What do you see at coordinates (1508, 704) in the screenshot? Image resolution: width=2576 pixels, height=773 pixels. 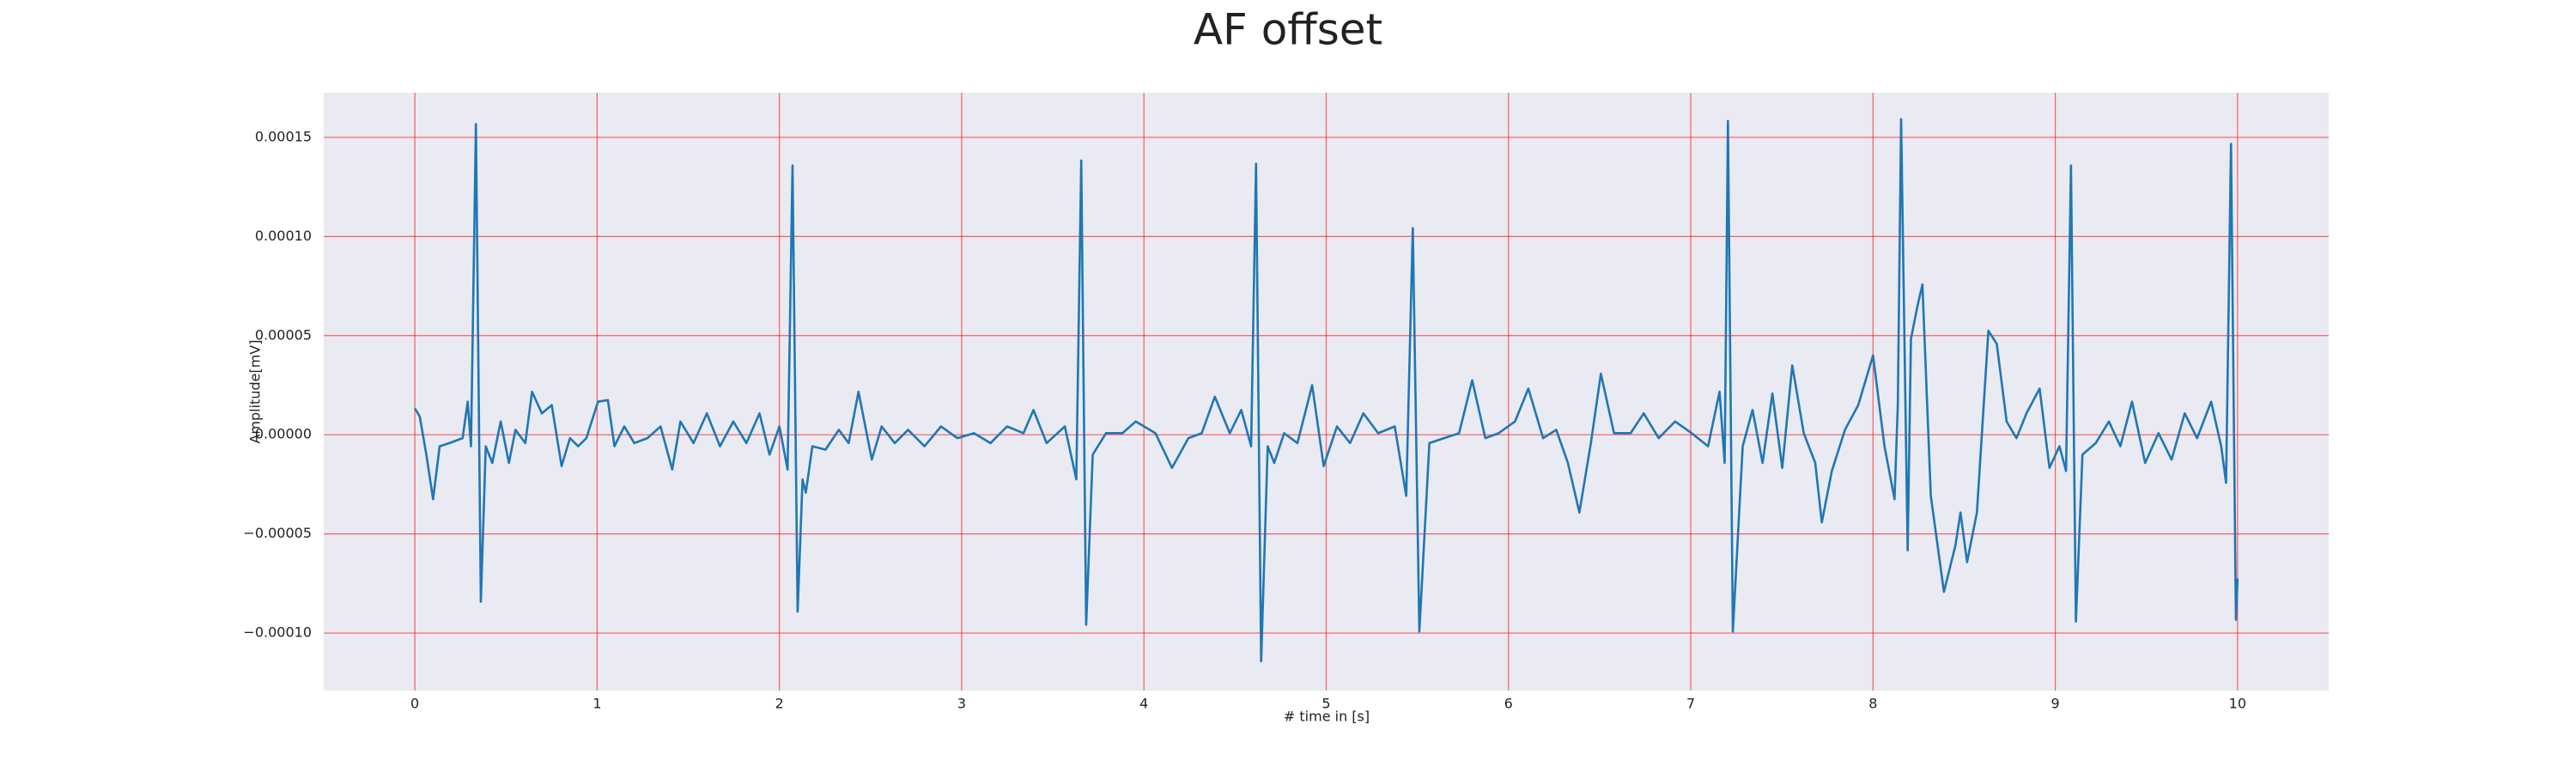 I see `x-tick-label: 6` at bounding box center [1508, 704].